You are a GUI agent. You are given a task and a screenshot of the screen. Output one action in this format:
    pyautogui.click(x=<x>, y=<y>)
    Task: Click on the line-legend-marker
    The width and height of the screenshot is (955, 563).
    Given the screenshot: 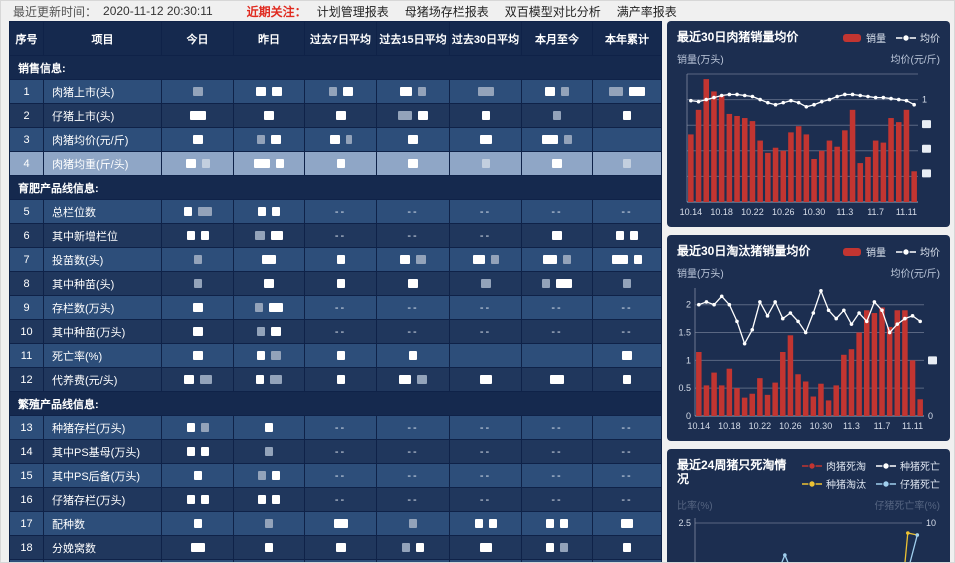 What is the action you would take?
    pyautogui.click(x=812, y=483)
    